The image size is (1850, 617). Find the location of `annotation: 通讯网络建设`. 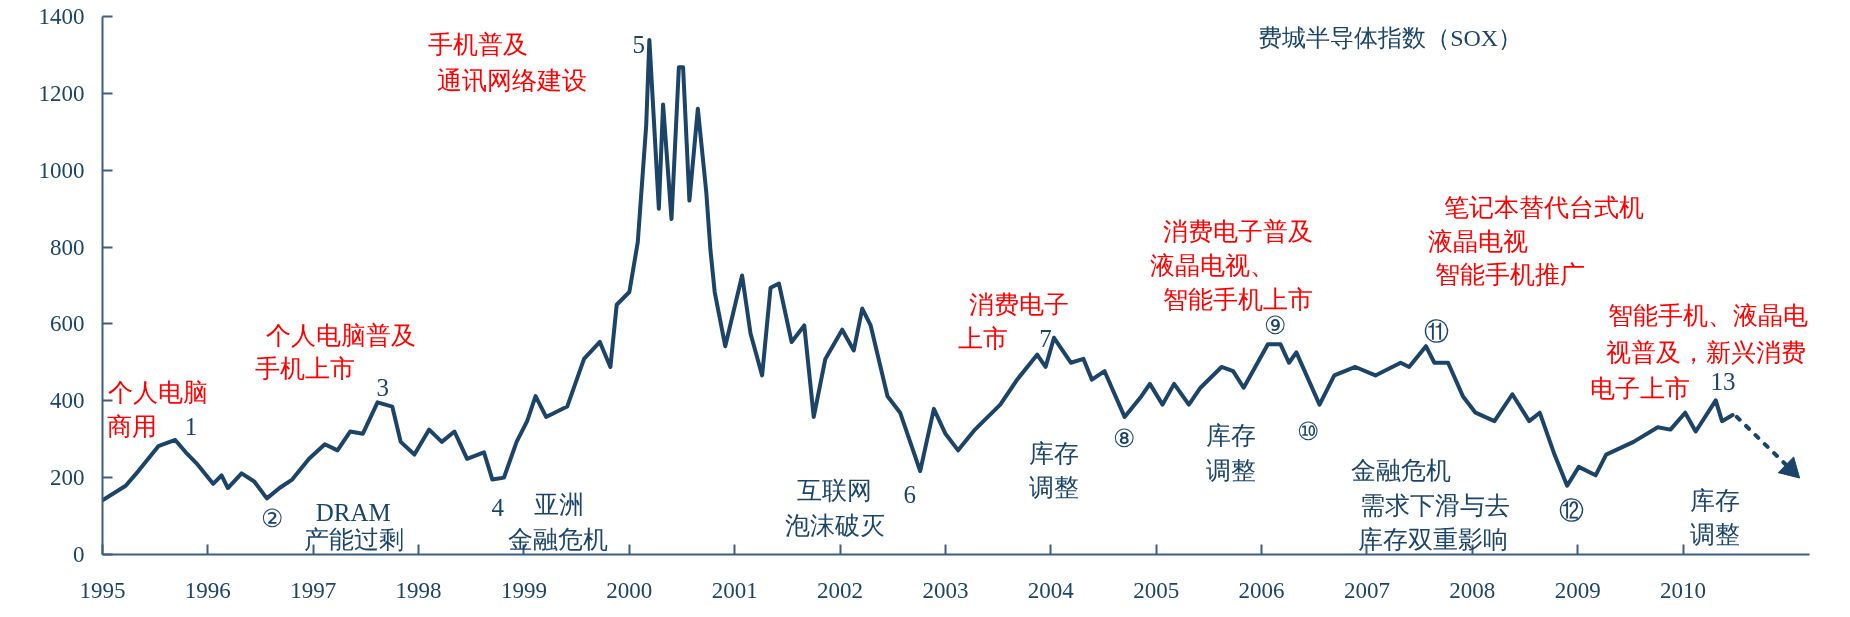

annotation: 通讯网络建设 is located at coordinates (512, 80).